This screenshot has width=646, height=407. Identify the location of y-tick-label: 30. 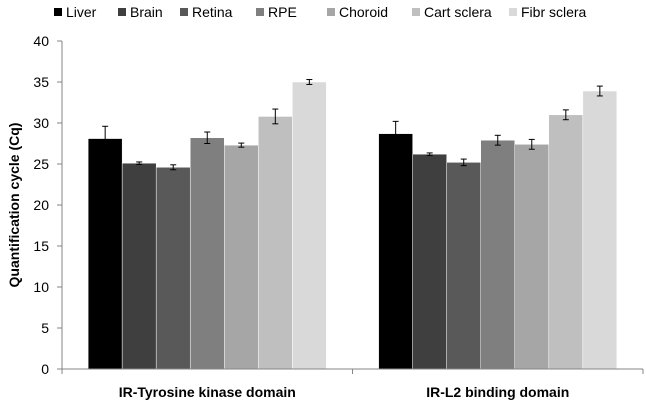
(41, 123).